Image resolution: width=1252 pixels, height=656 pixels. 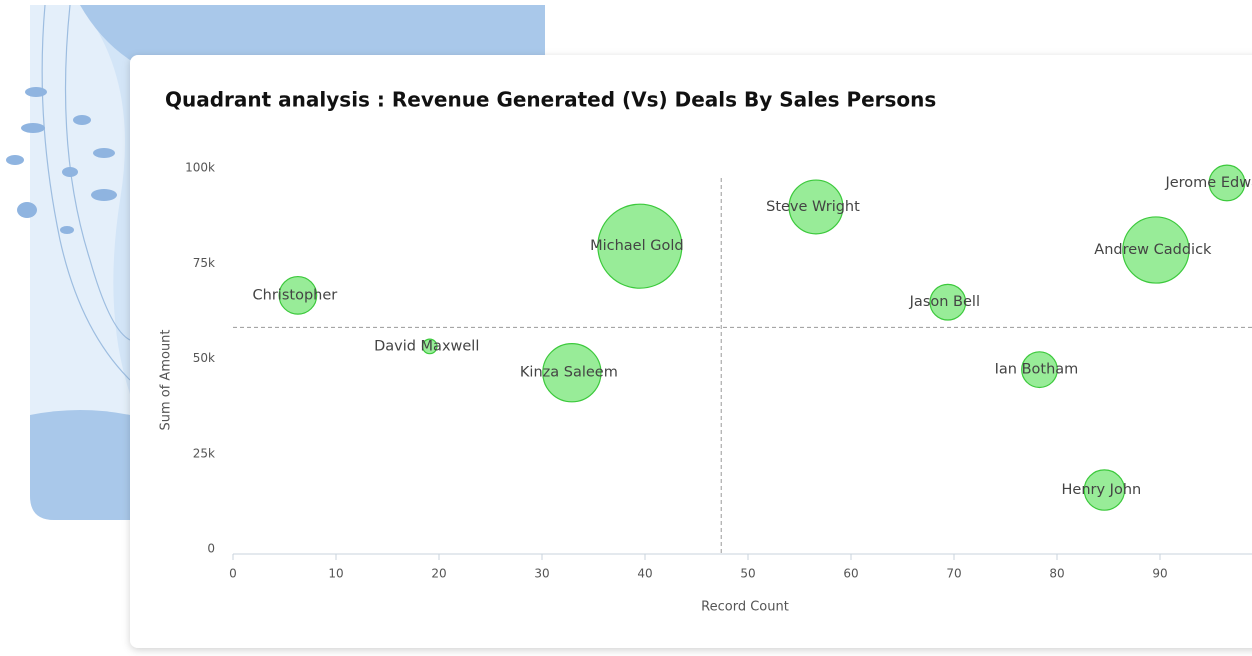 What do you see at coordinates (1056, 574) in the screenshot?
I see `x-tick-label: 80` at bounding box center [1056, 574].